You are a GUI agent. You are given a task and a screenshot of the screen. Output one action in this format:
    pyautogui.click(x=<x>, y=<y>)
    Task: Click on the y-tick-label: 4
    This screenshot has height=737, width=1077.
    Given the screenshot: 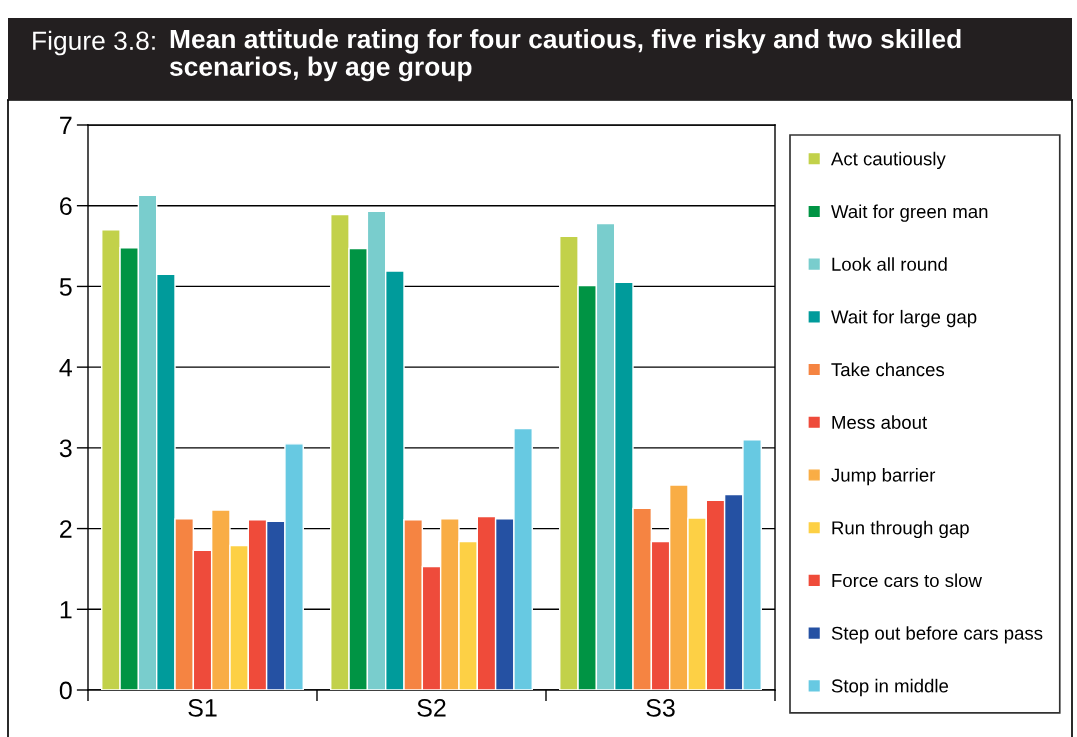 What is the action you would take?
    pyautogui.click(x=65, y=368)
    